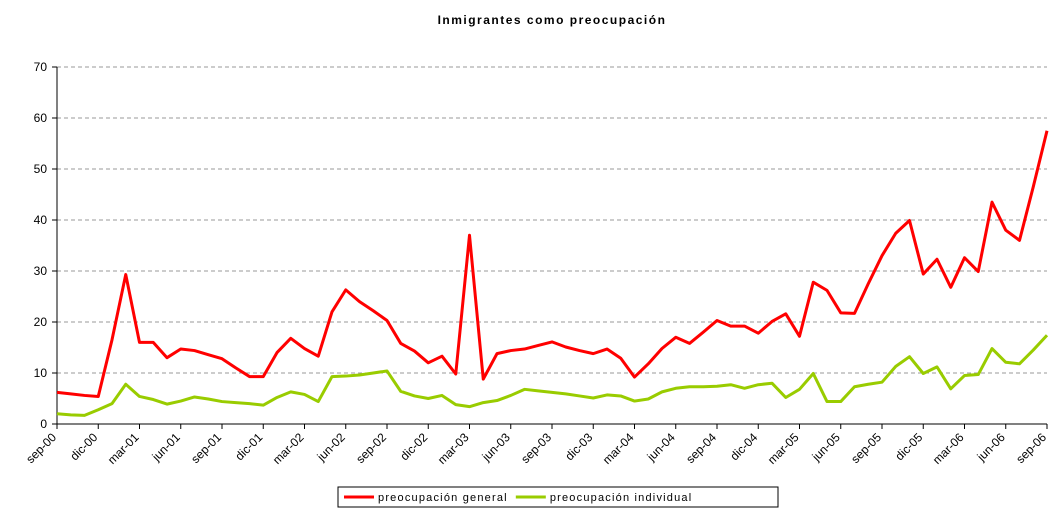  What do you see at coordinates (948, 448) in the screenshot?
I see `x-tick-label: mar-06` at bounding box center [948, 448].